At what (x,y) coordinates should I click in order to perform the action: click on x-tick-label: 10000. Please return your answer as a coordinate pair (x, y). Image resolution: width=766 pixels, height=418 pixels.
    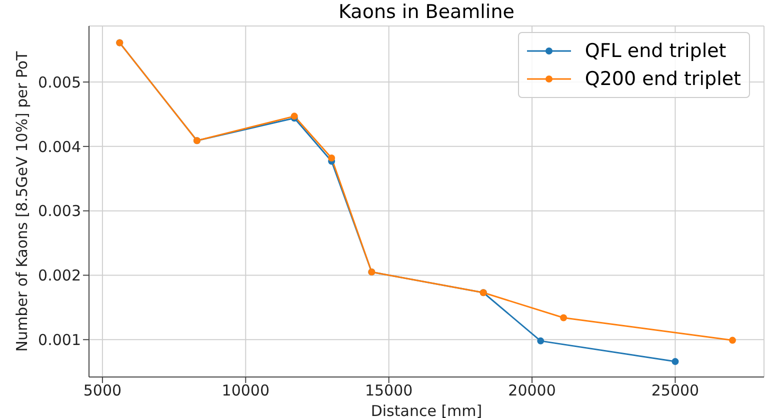
    Looking at the image, I should click on (246, 391).